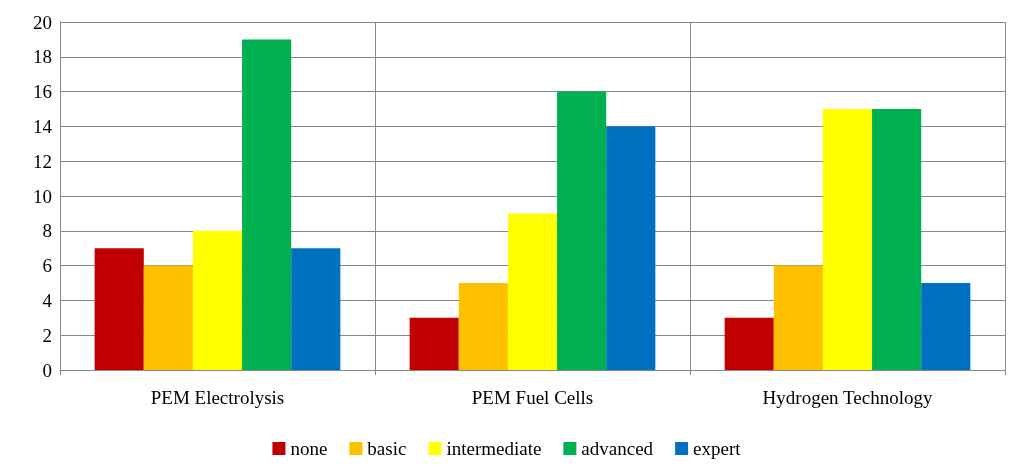 The width and height of the screenshot is (1013, 469). I want to click on legend-label: expert, so click(717, 448).